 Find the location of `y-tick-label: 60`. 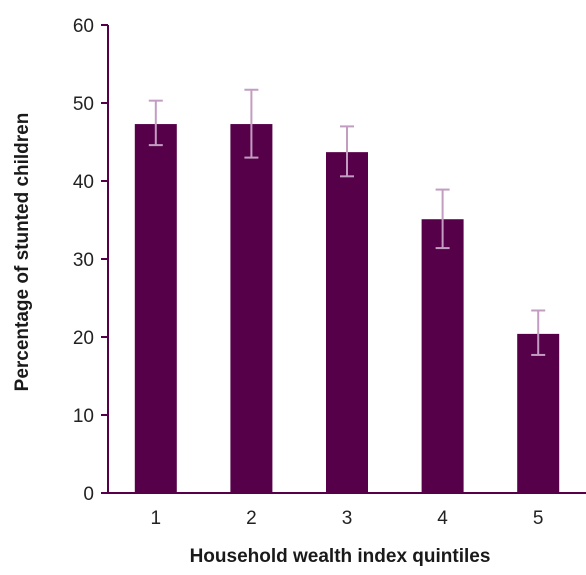

y-tick-label: 60 is located at coordinates (83, 26).